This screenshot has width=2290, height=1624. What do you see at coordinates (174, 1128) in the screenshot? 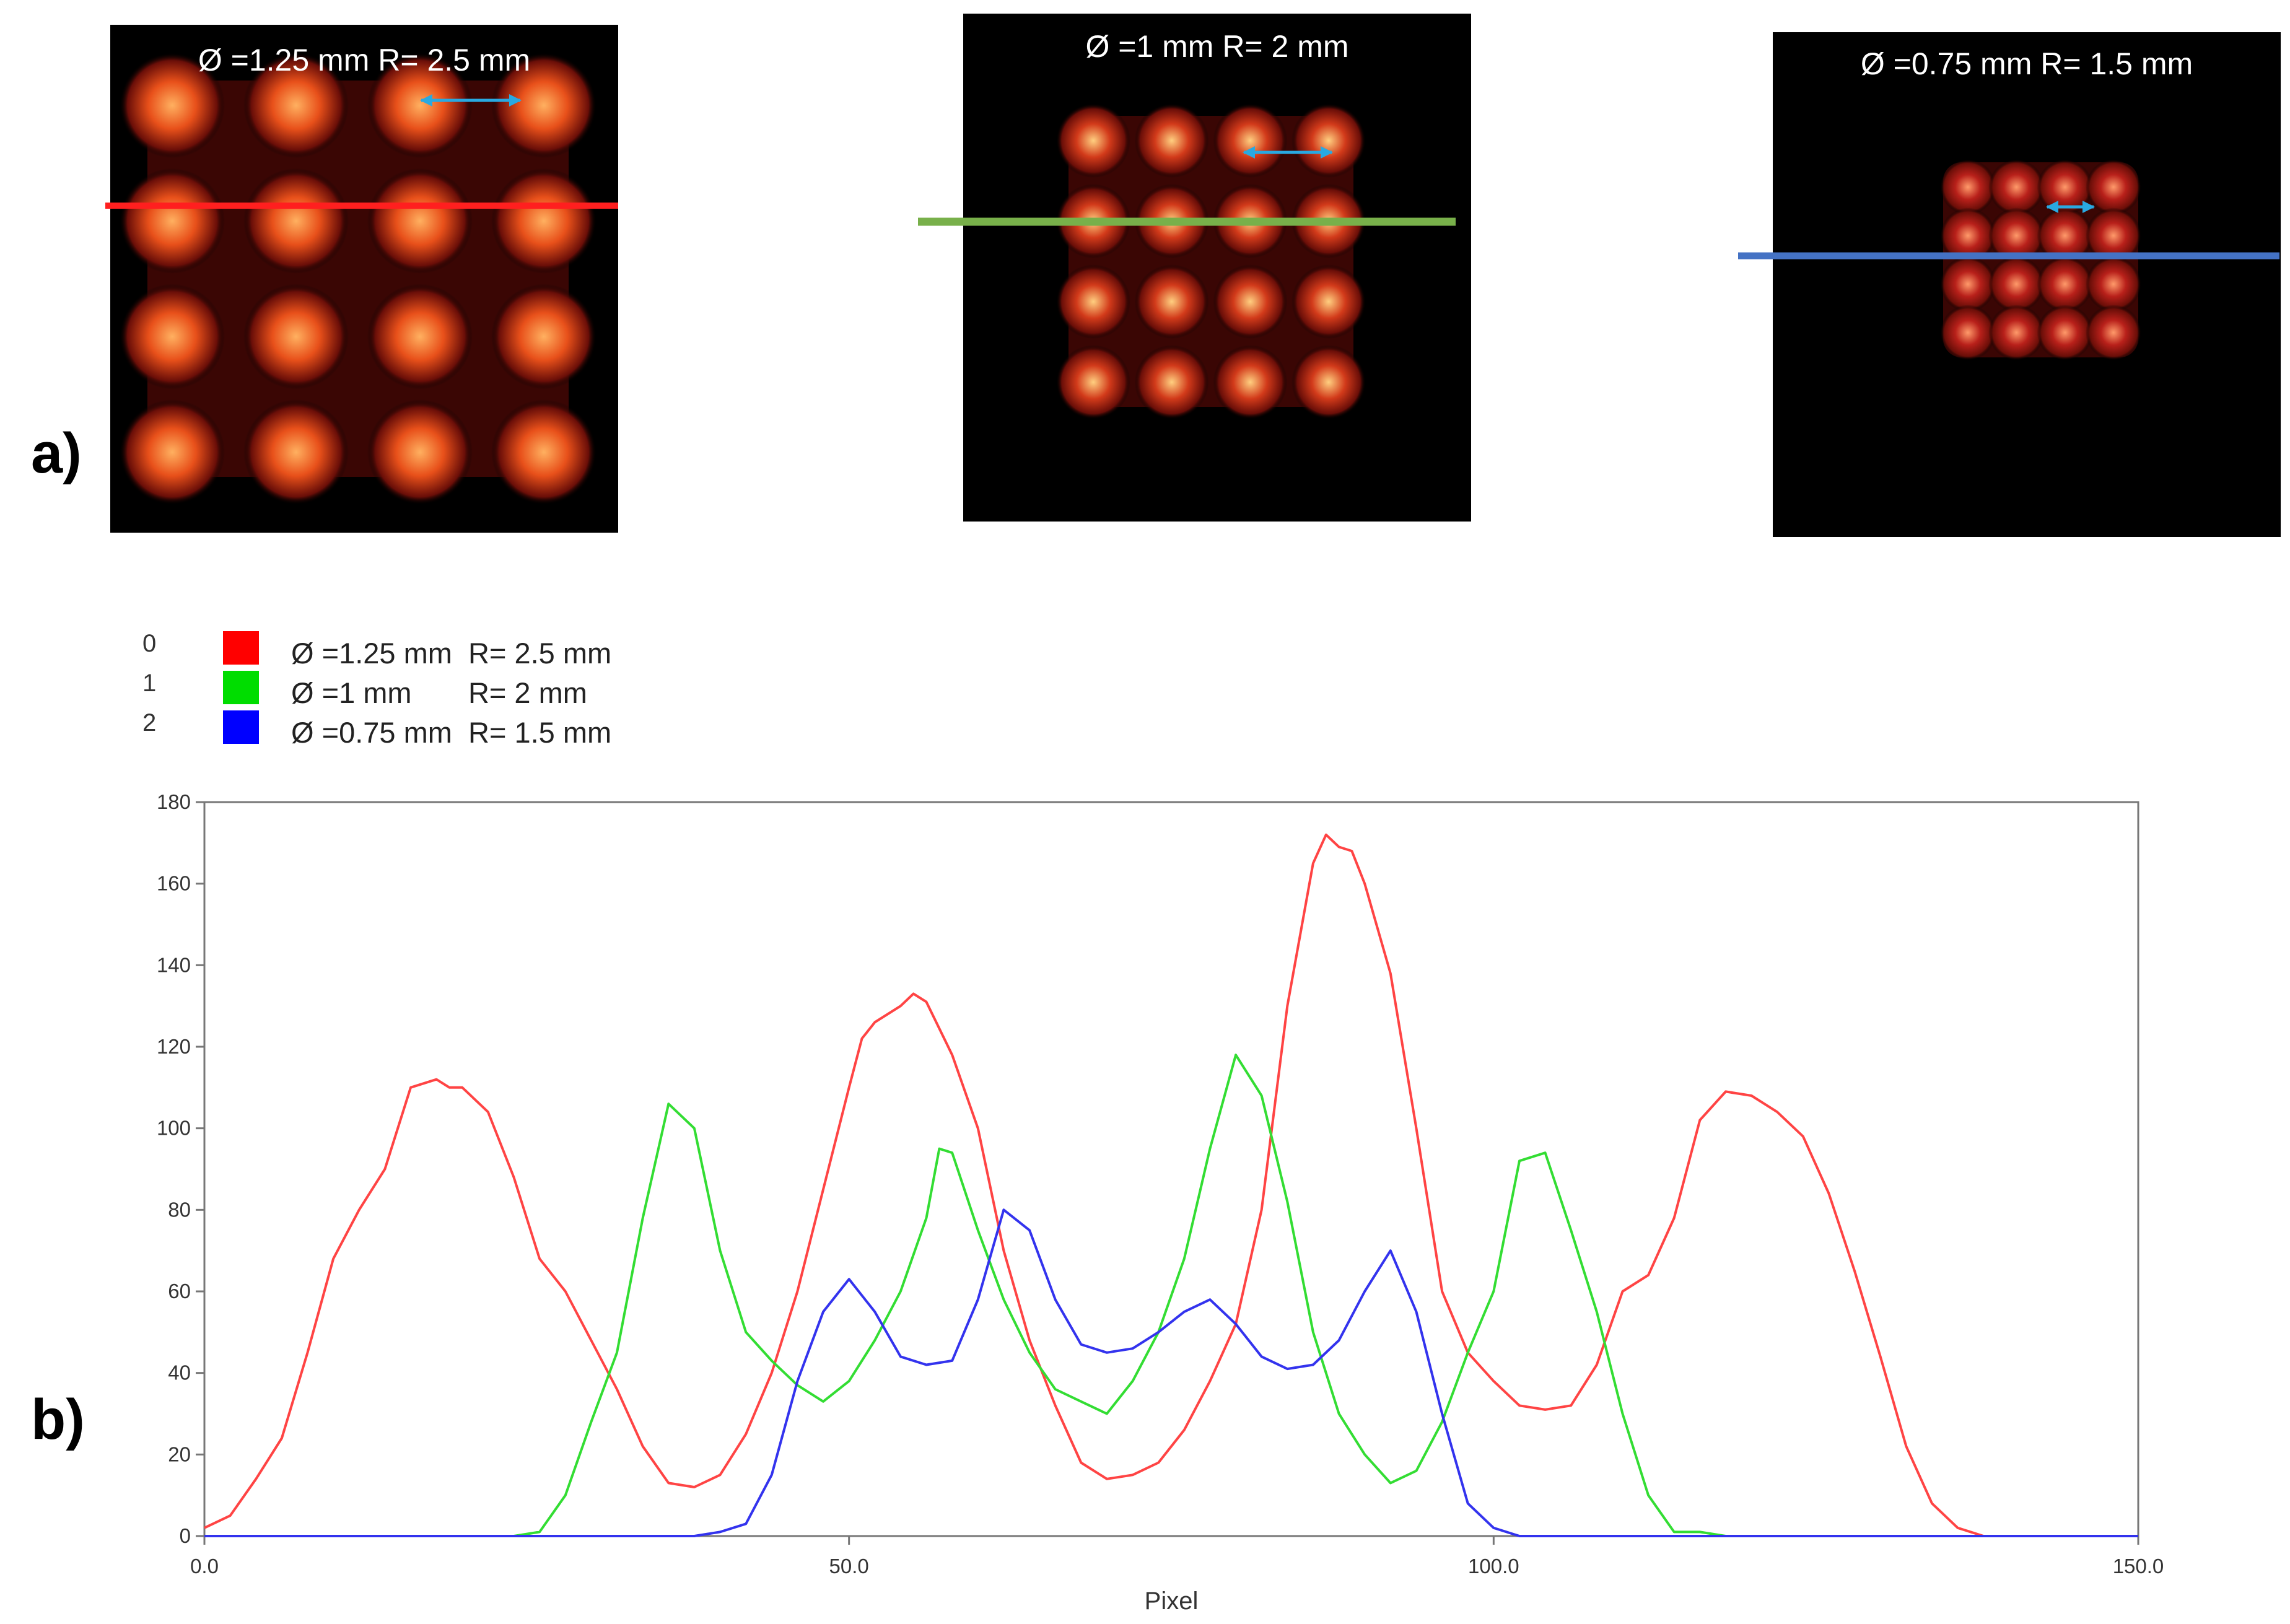
I see `y-tick-label: 100` at bounding box center [174, 1128].